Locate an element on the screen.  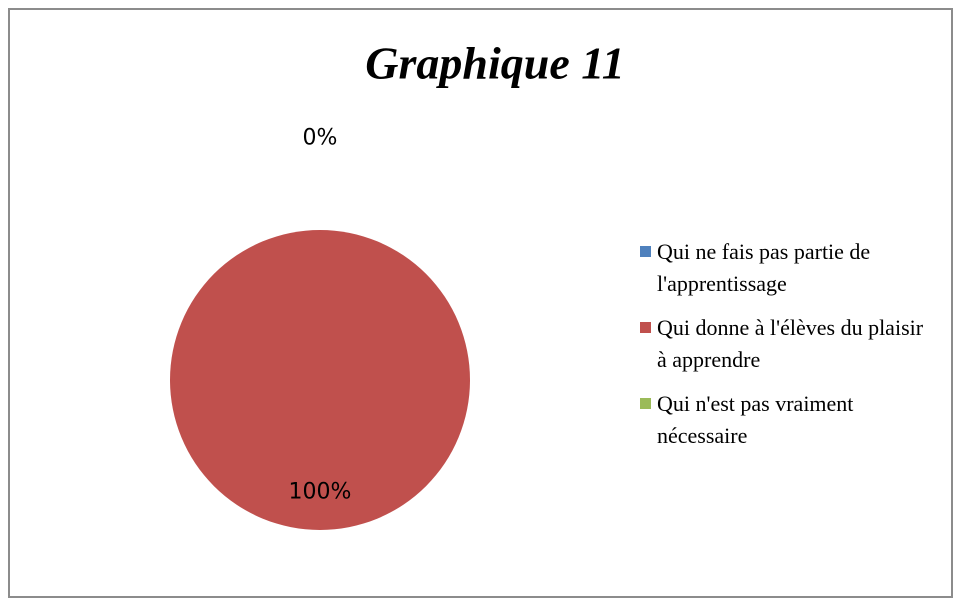
chart-title: Graphique 11 is located at coordinates (494, 63).